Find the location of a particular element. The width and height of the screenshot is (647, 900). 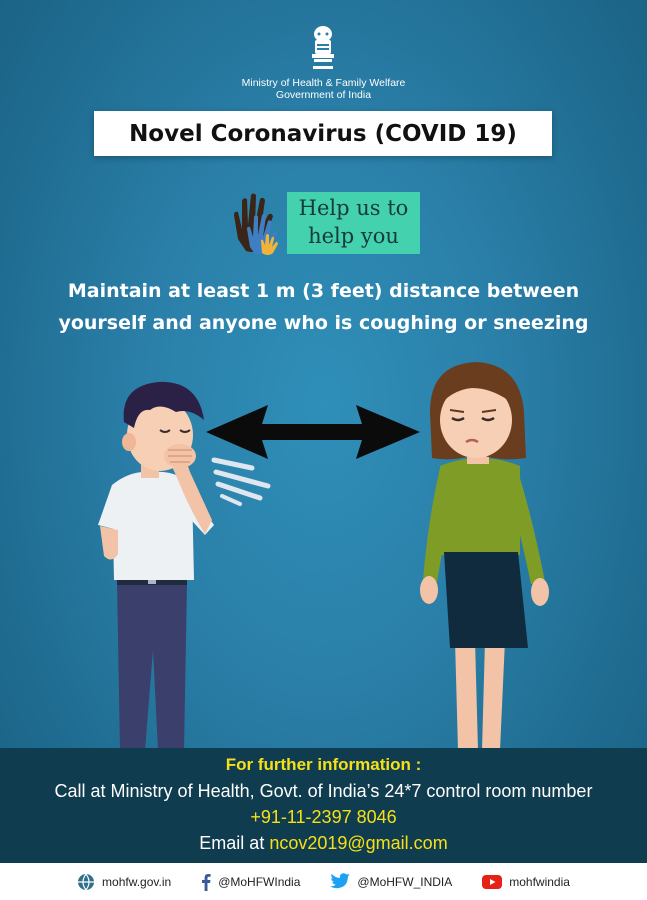

helping-hands-icon is located at coordinates (256, 224).